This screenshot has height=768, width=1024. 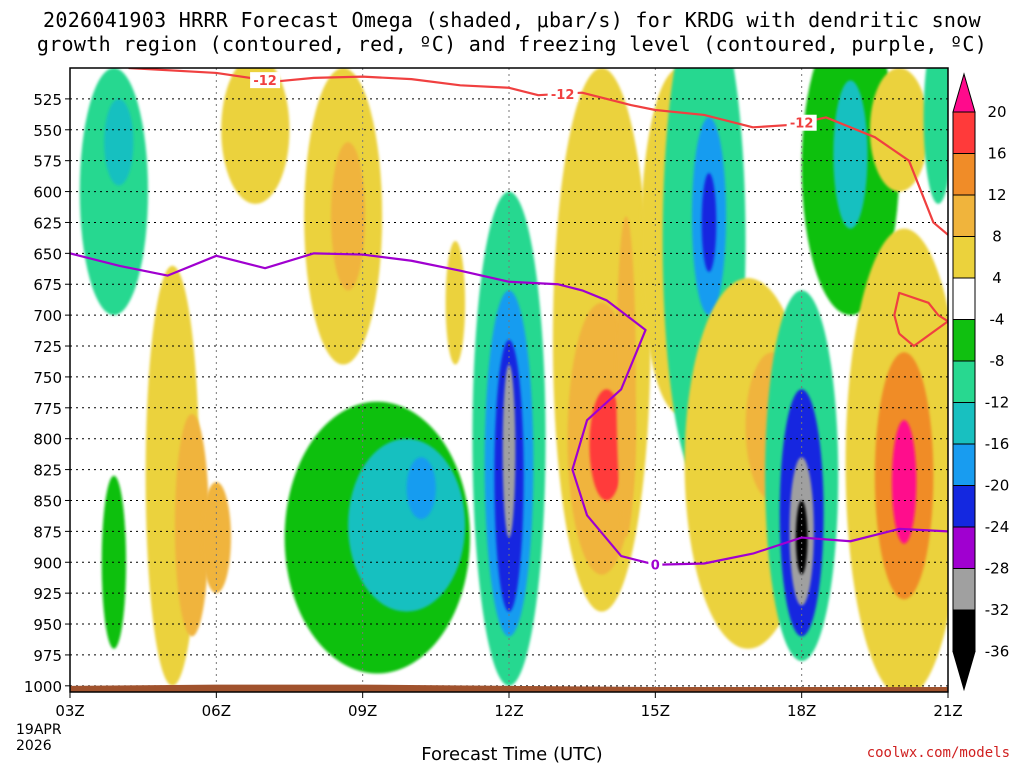 I want to click on colorbar-label--36: -36, so click(x=997, y=652).